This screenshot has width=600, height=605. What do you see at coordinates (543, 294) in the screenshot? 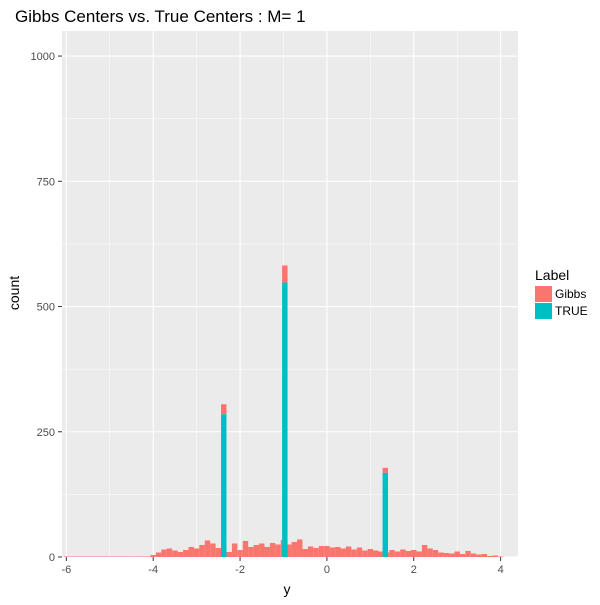
I see `legend-key-gibbs` at bounding box center [543, 294].